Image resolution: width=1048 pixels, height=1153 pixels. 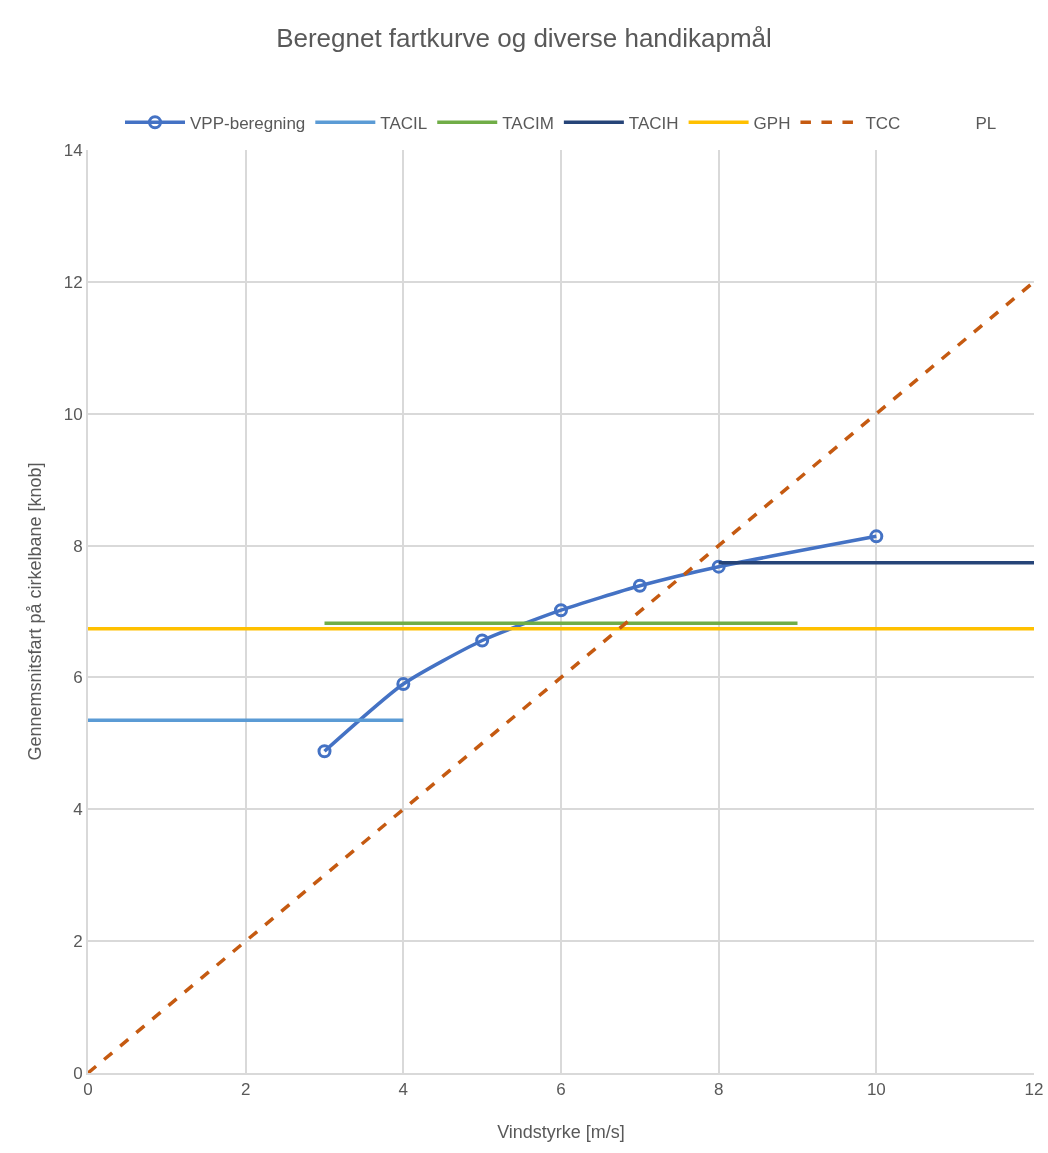 I want to click on y-tick-label: 6, so click(x=78, y=678).